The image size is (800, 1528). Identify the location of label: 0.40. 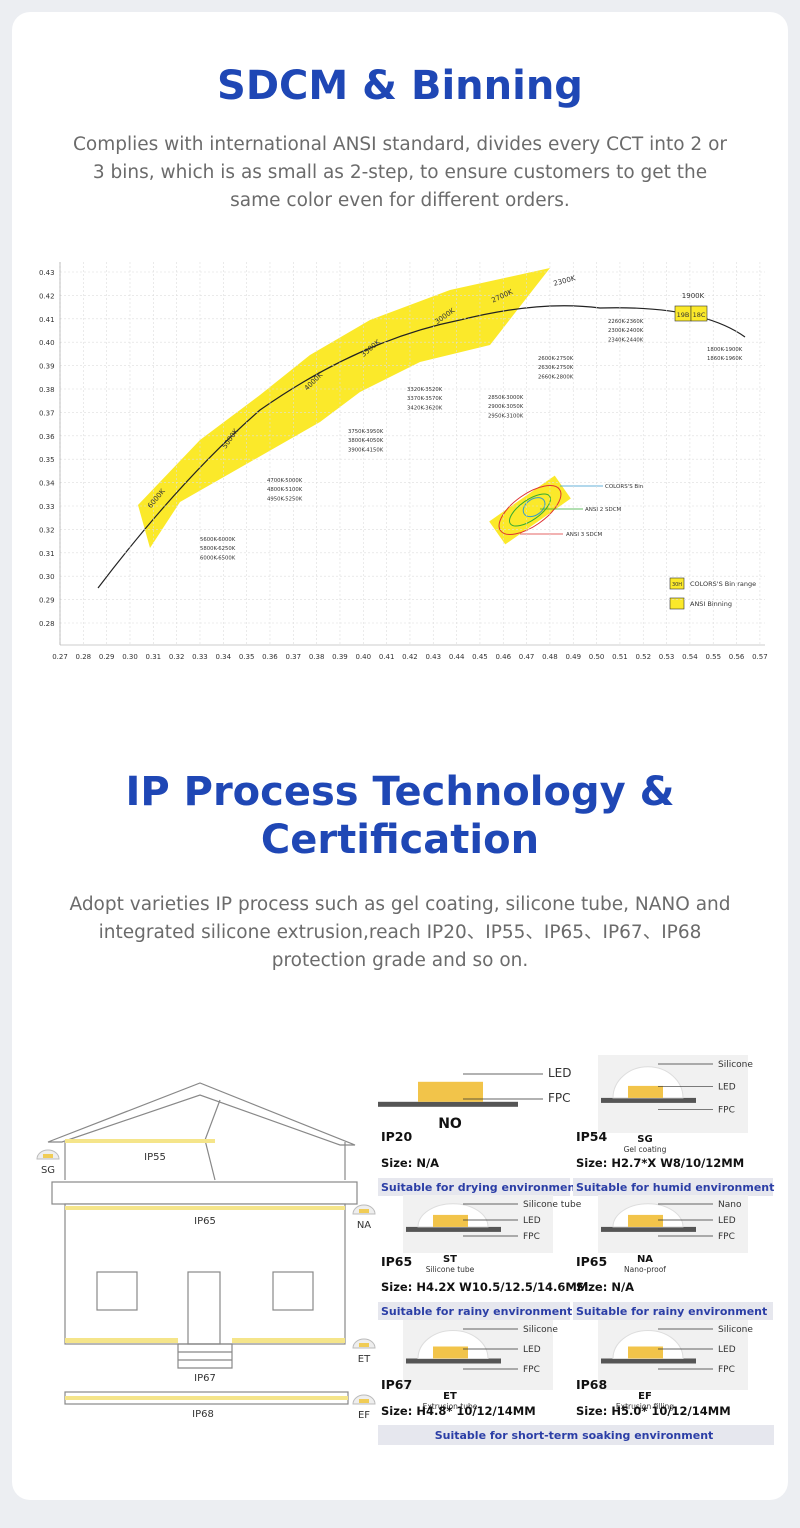
(47, 343).